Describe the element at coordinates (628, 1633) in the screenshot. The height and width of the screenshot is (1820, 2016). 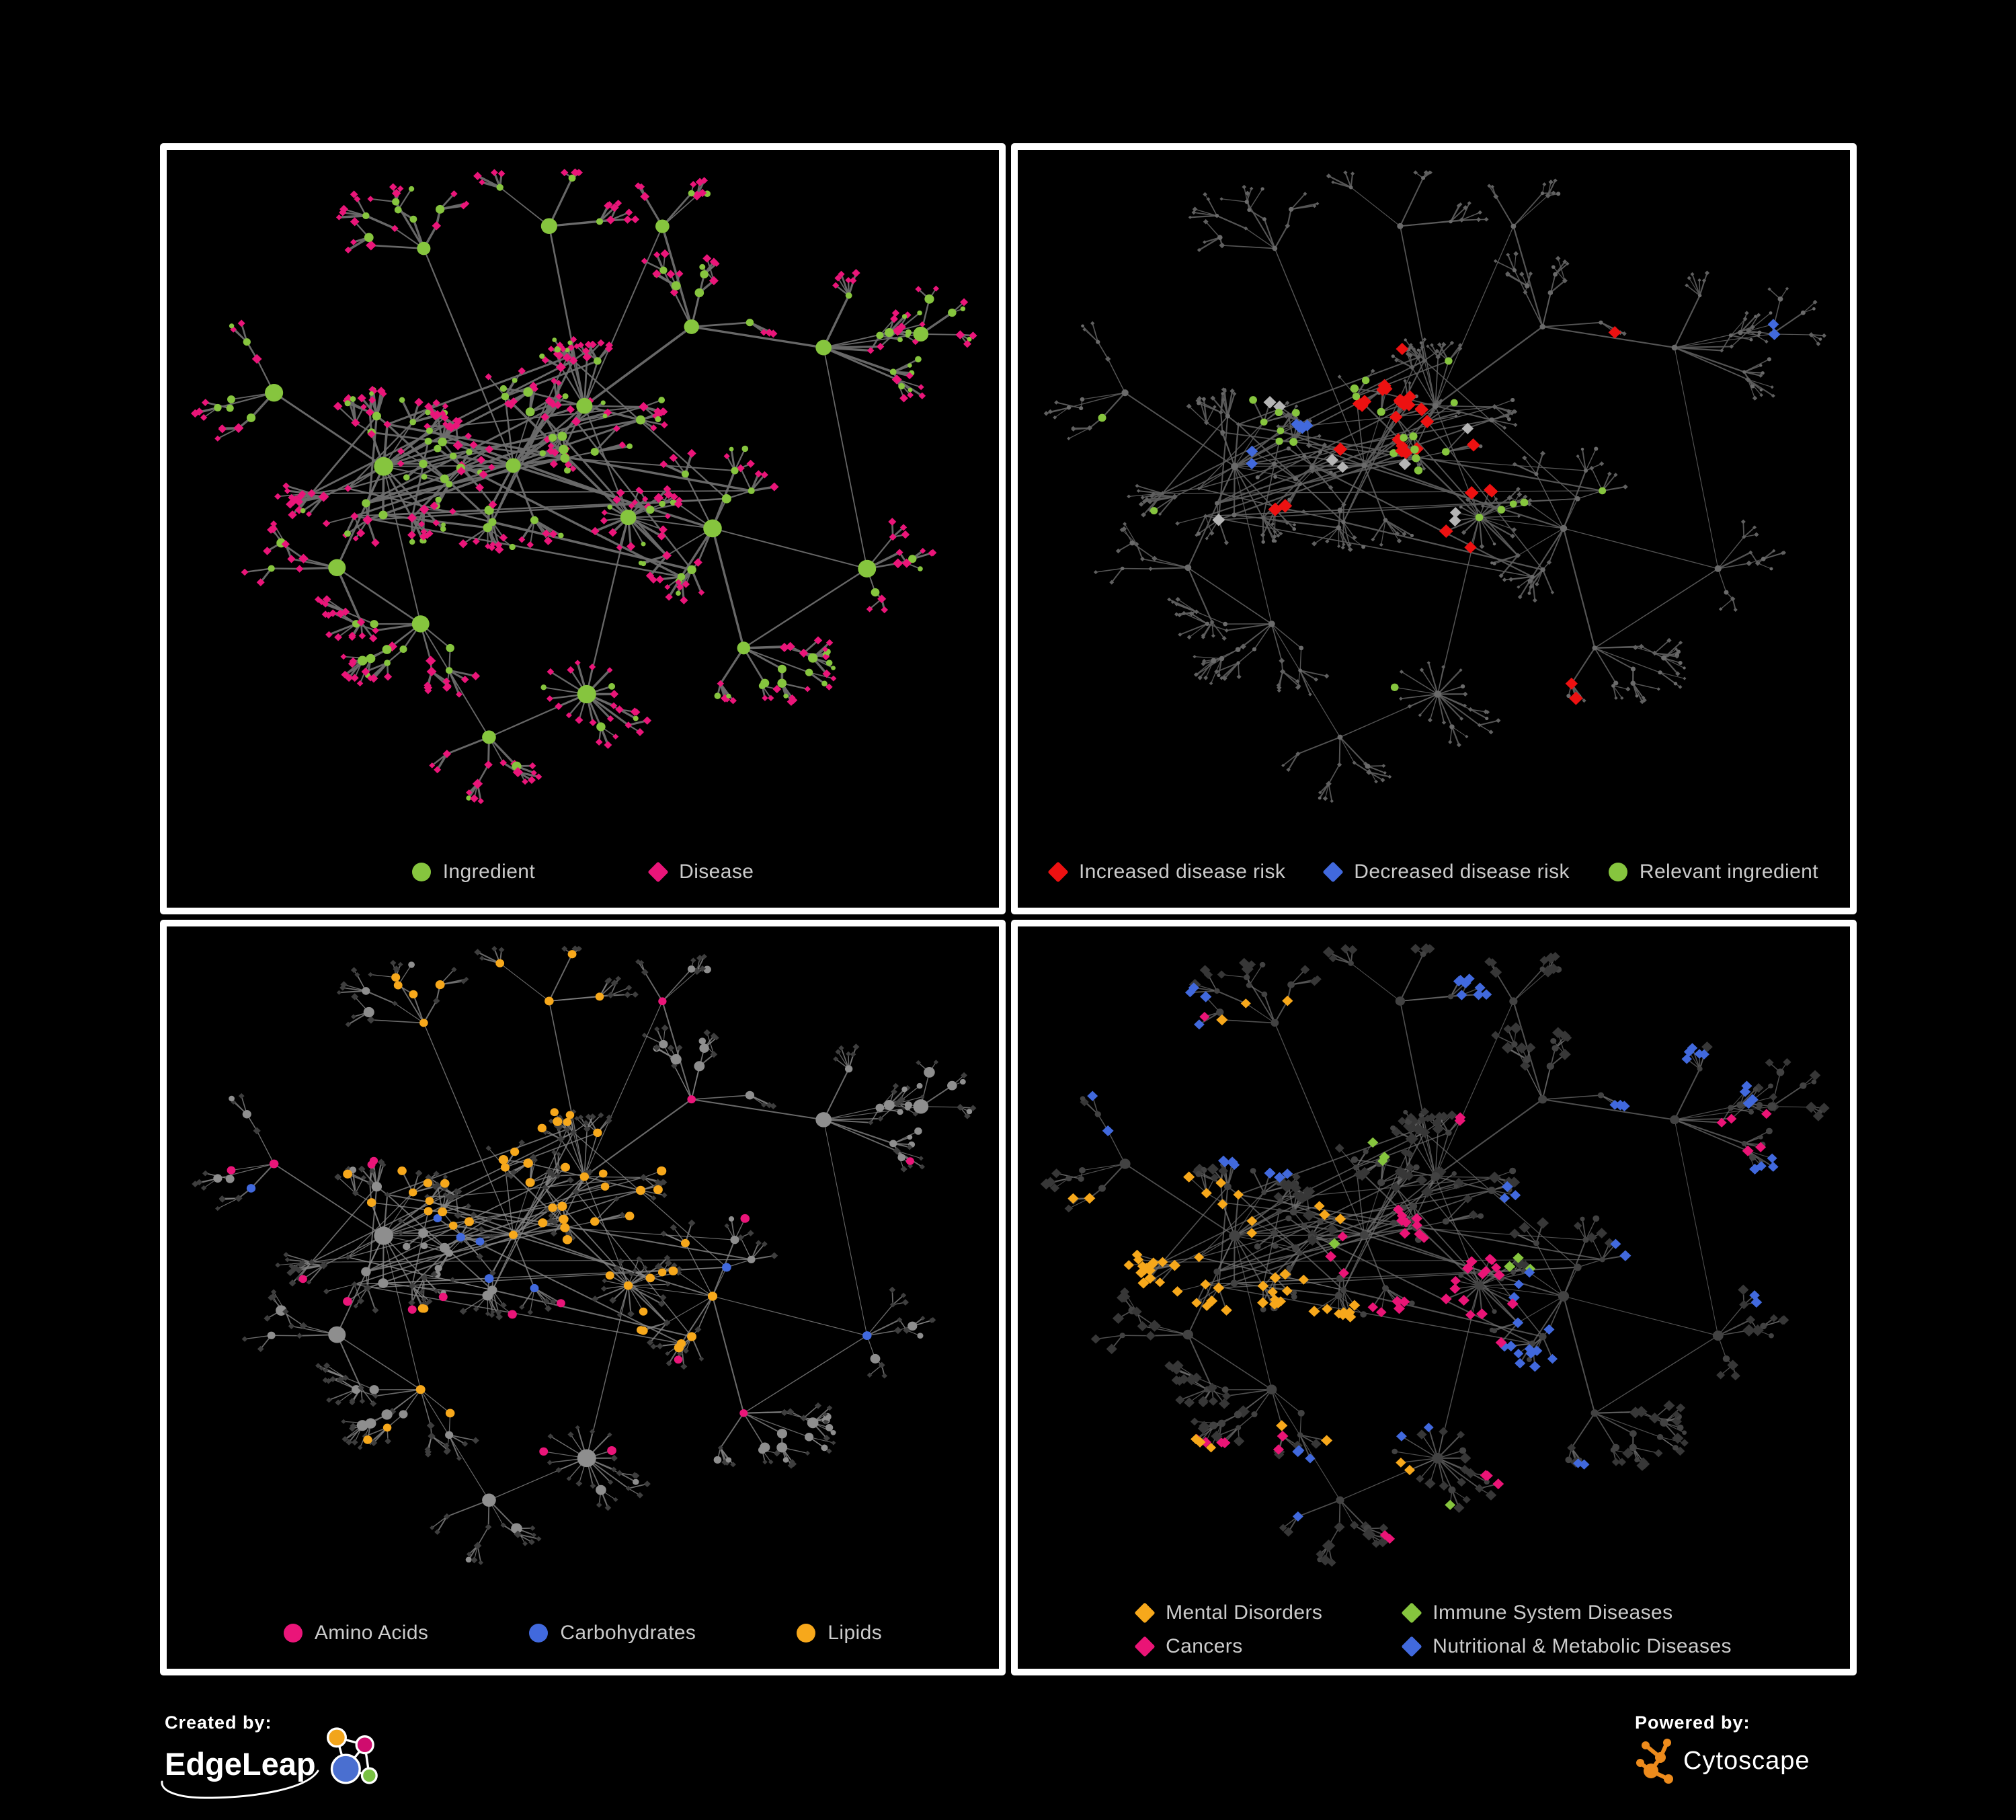
I see `legend-label: Carbohydrates` at that location.